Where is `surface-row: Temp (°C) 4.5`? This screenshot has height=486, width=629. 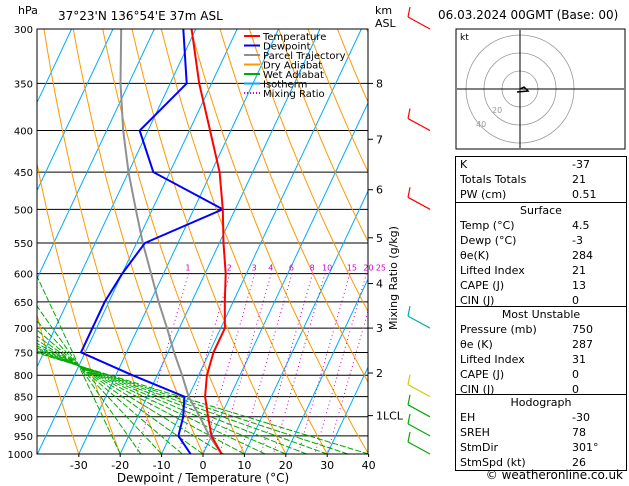 surface-row: Temp (°C) 4.5 is located at coordinates (525, 225).